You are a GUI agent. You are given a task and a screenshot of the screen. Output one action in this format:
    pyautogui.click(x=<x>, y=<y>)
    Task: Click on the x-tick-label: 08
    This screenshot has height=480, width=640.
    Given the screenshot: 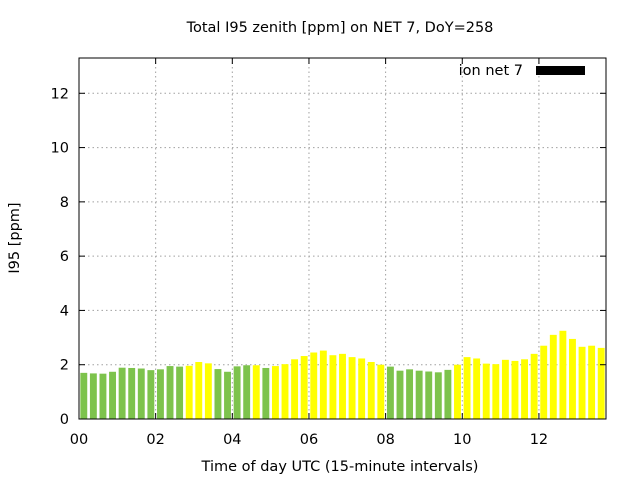 What is the action you would take?
    pyautogui.click(x=385, y=440)
    